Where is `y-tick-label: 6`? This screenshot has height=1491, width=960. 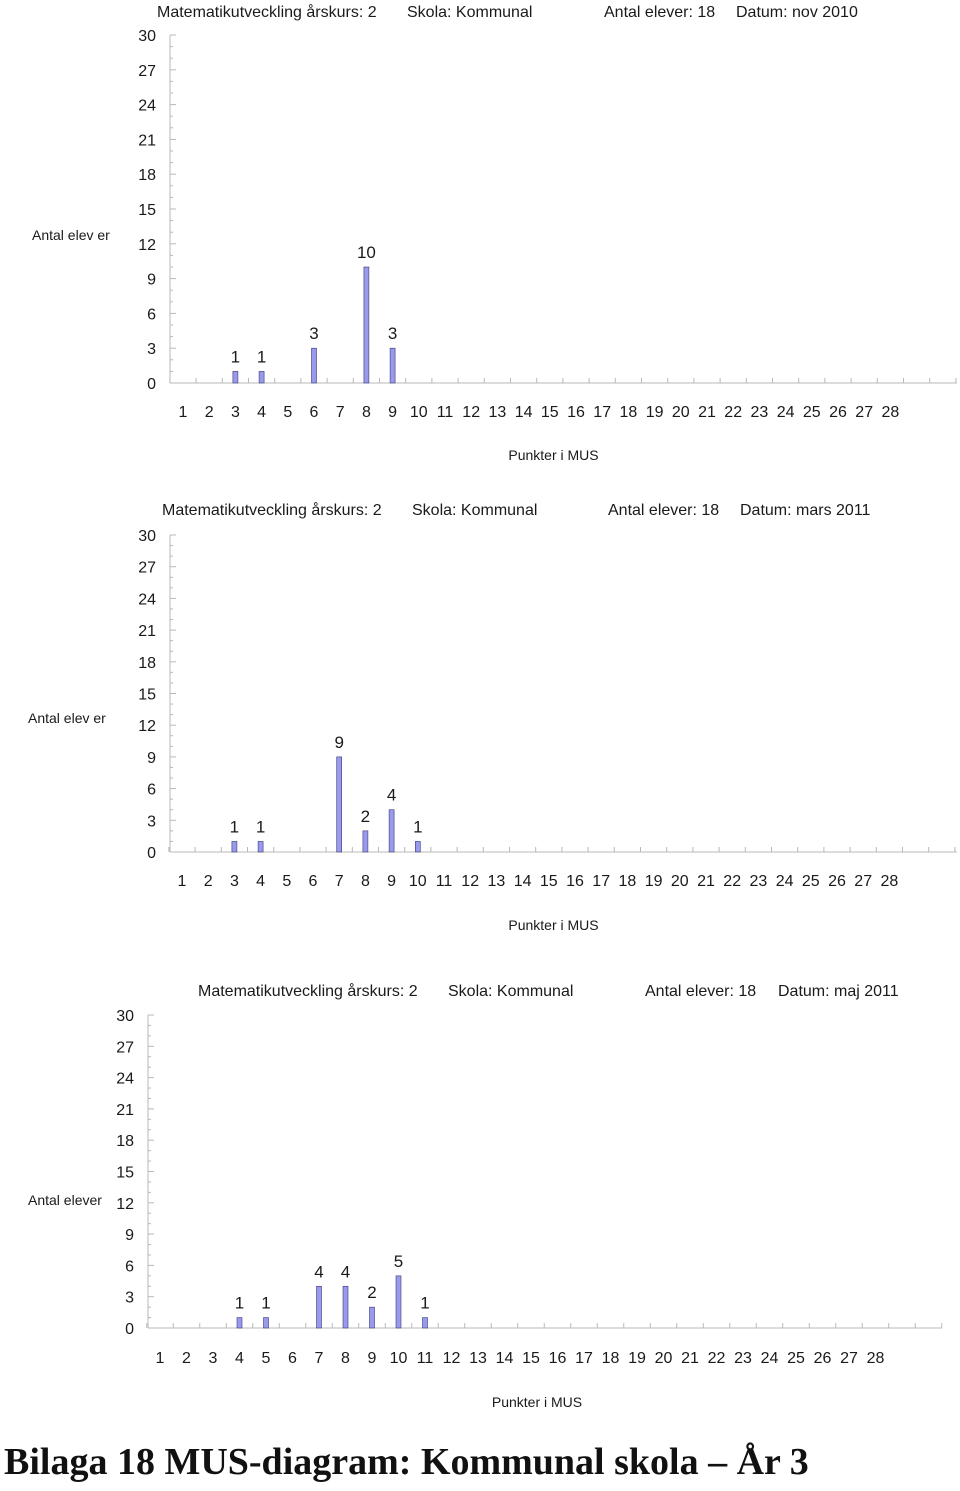
y-tick-label: 6 is located at coordinates (151, 790).